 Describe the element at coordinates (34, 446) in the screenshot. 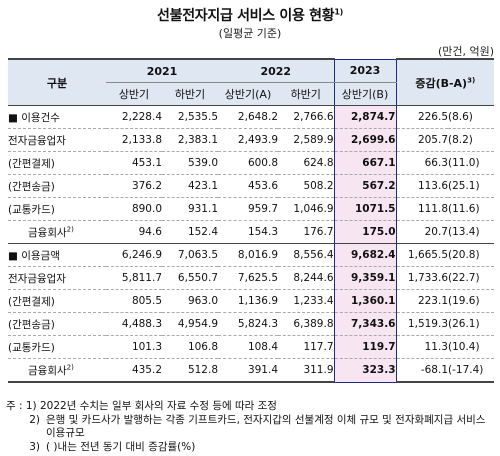

I see `footnote-3-label: 3)` at that location.